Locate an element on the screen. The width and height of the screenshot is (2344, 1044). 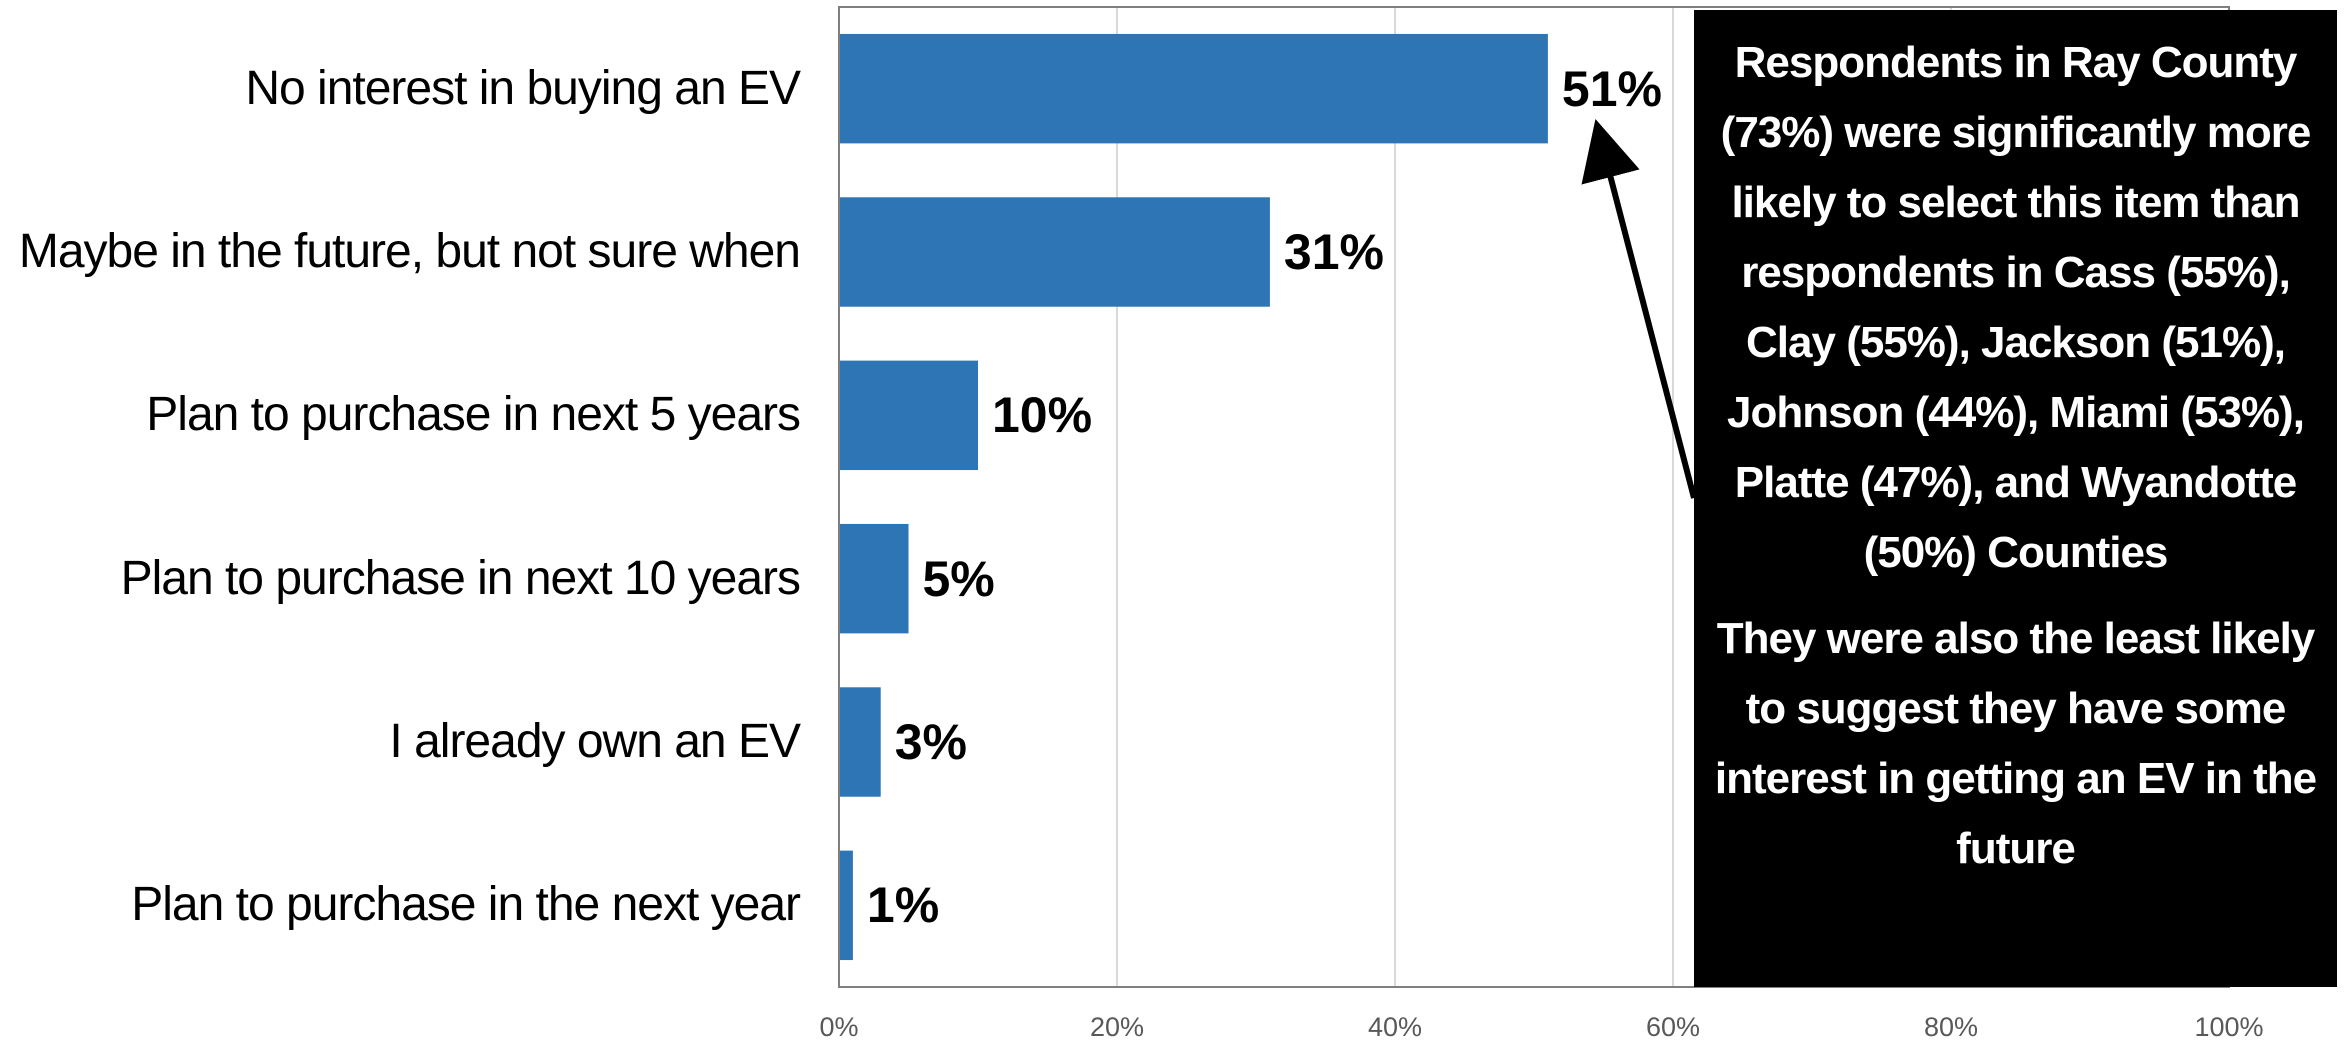
y-tick-label: Plan to purchase in next 5 years is located at coordinates (473, 415).